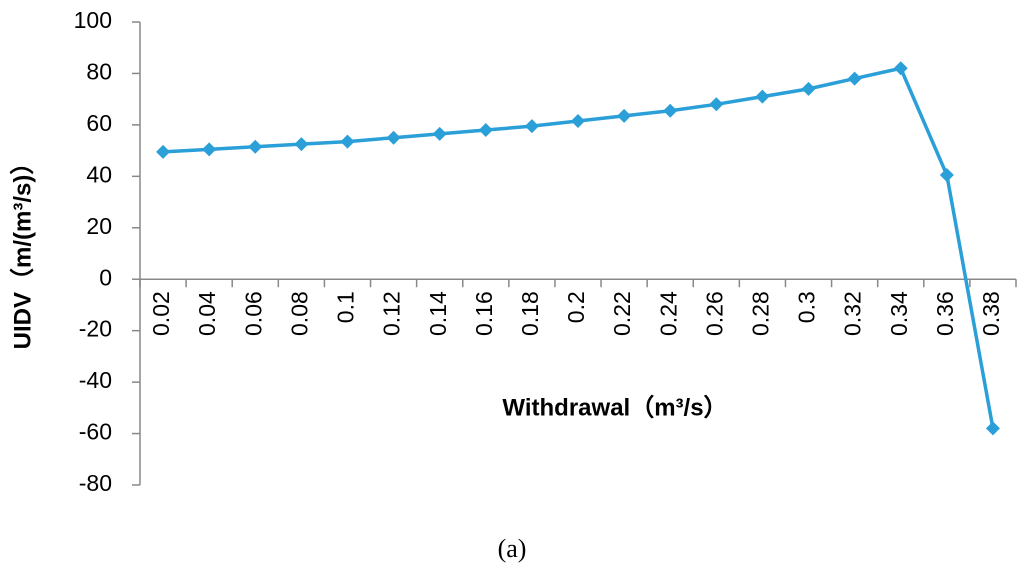  What do you see at coordinates (299, 313) in the screenshot?
I see `x-tick-label: 0.08` at bounding box center [299, 313].